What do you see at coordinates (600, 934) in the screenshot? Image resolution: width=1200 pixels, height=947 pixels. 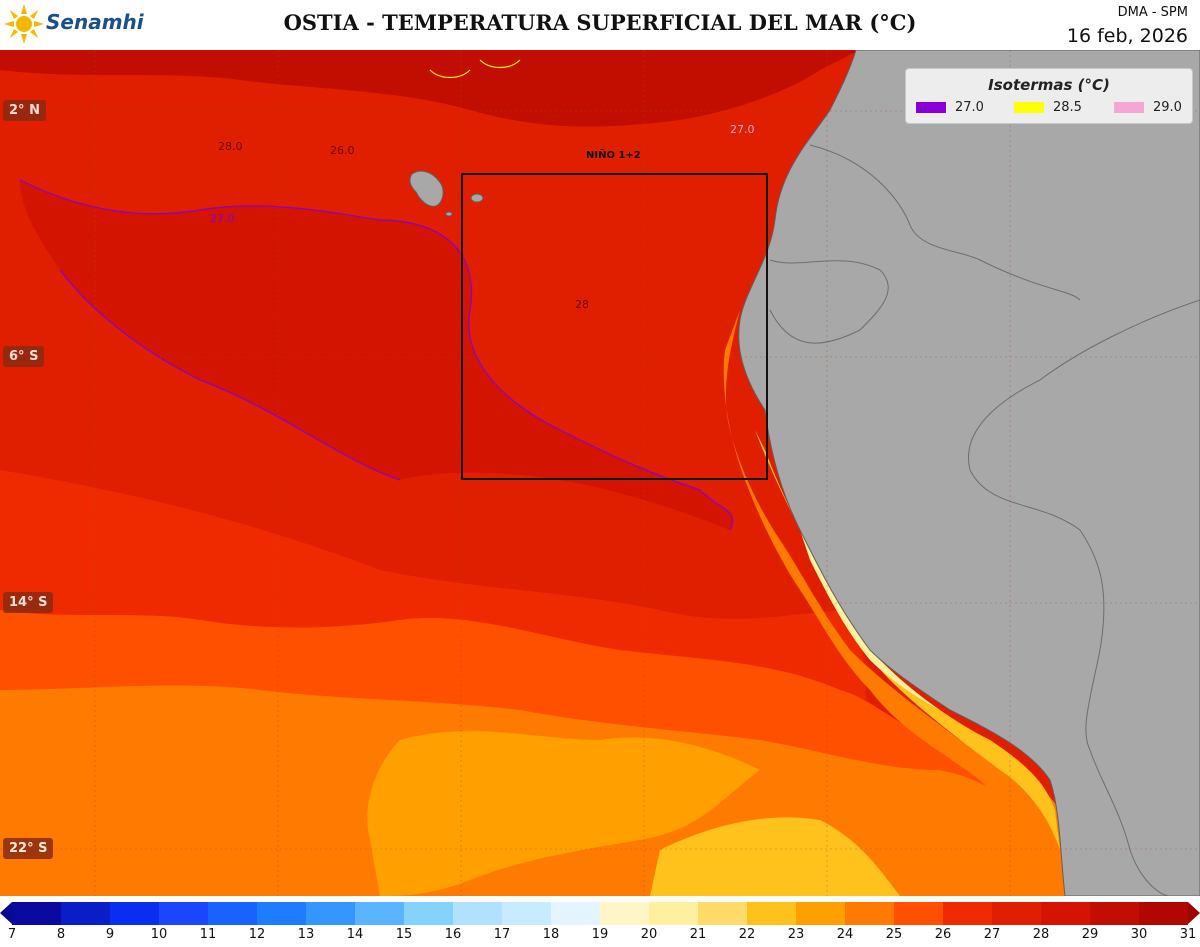 I see `colorbar-tick-label: 19` at bounding box center [600, 934].